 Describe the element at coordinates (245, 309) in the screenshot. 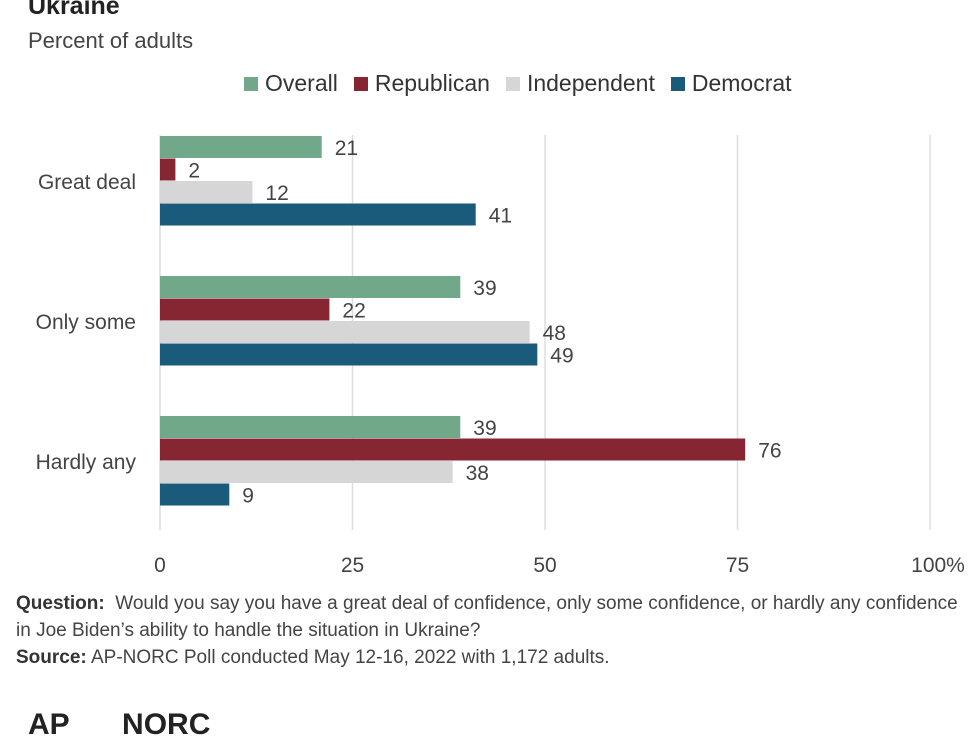

I see `bar-only-some-republican` at that location.